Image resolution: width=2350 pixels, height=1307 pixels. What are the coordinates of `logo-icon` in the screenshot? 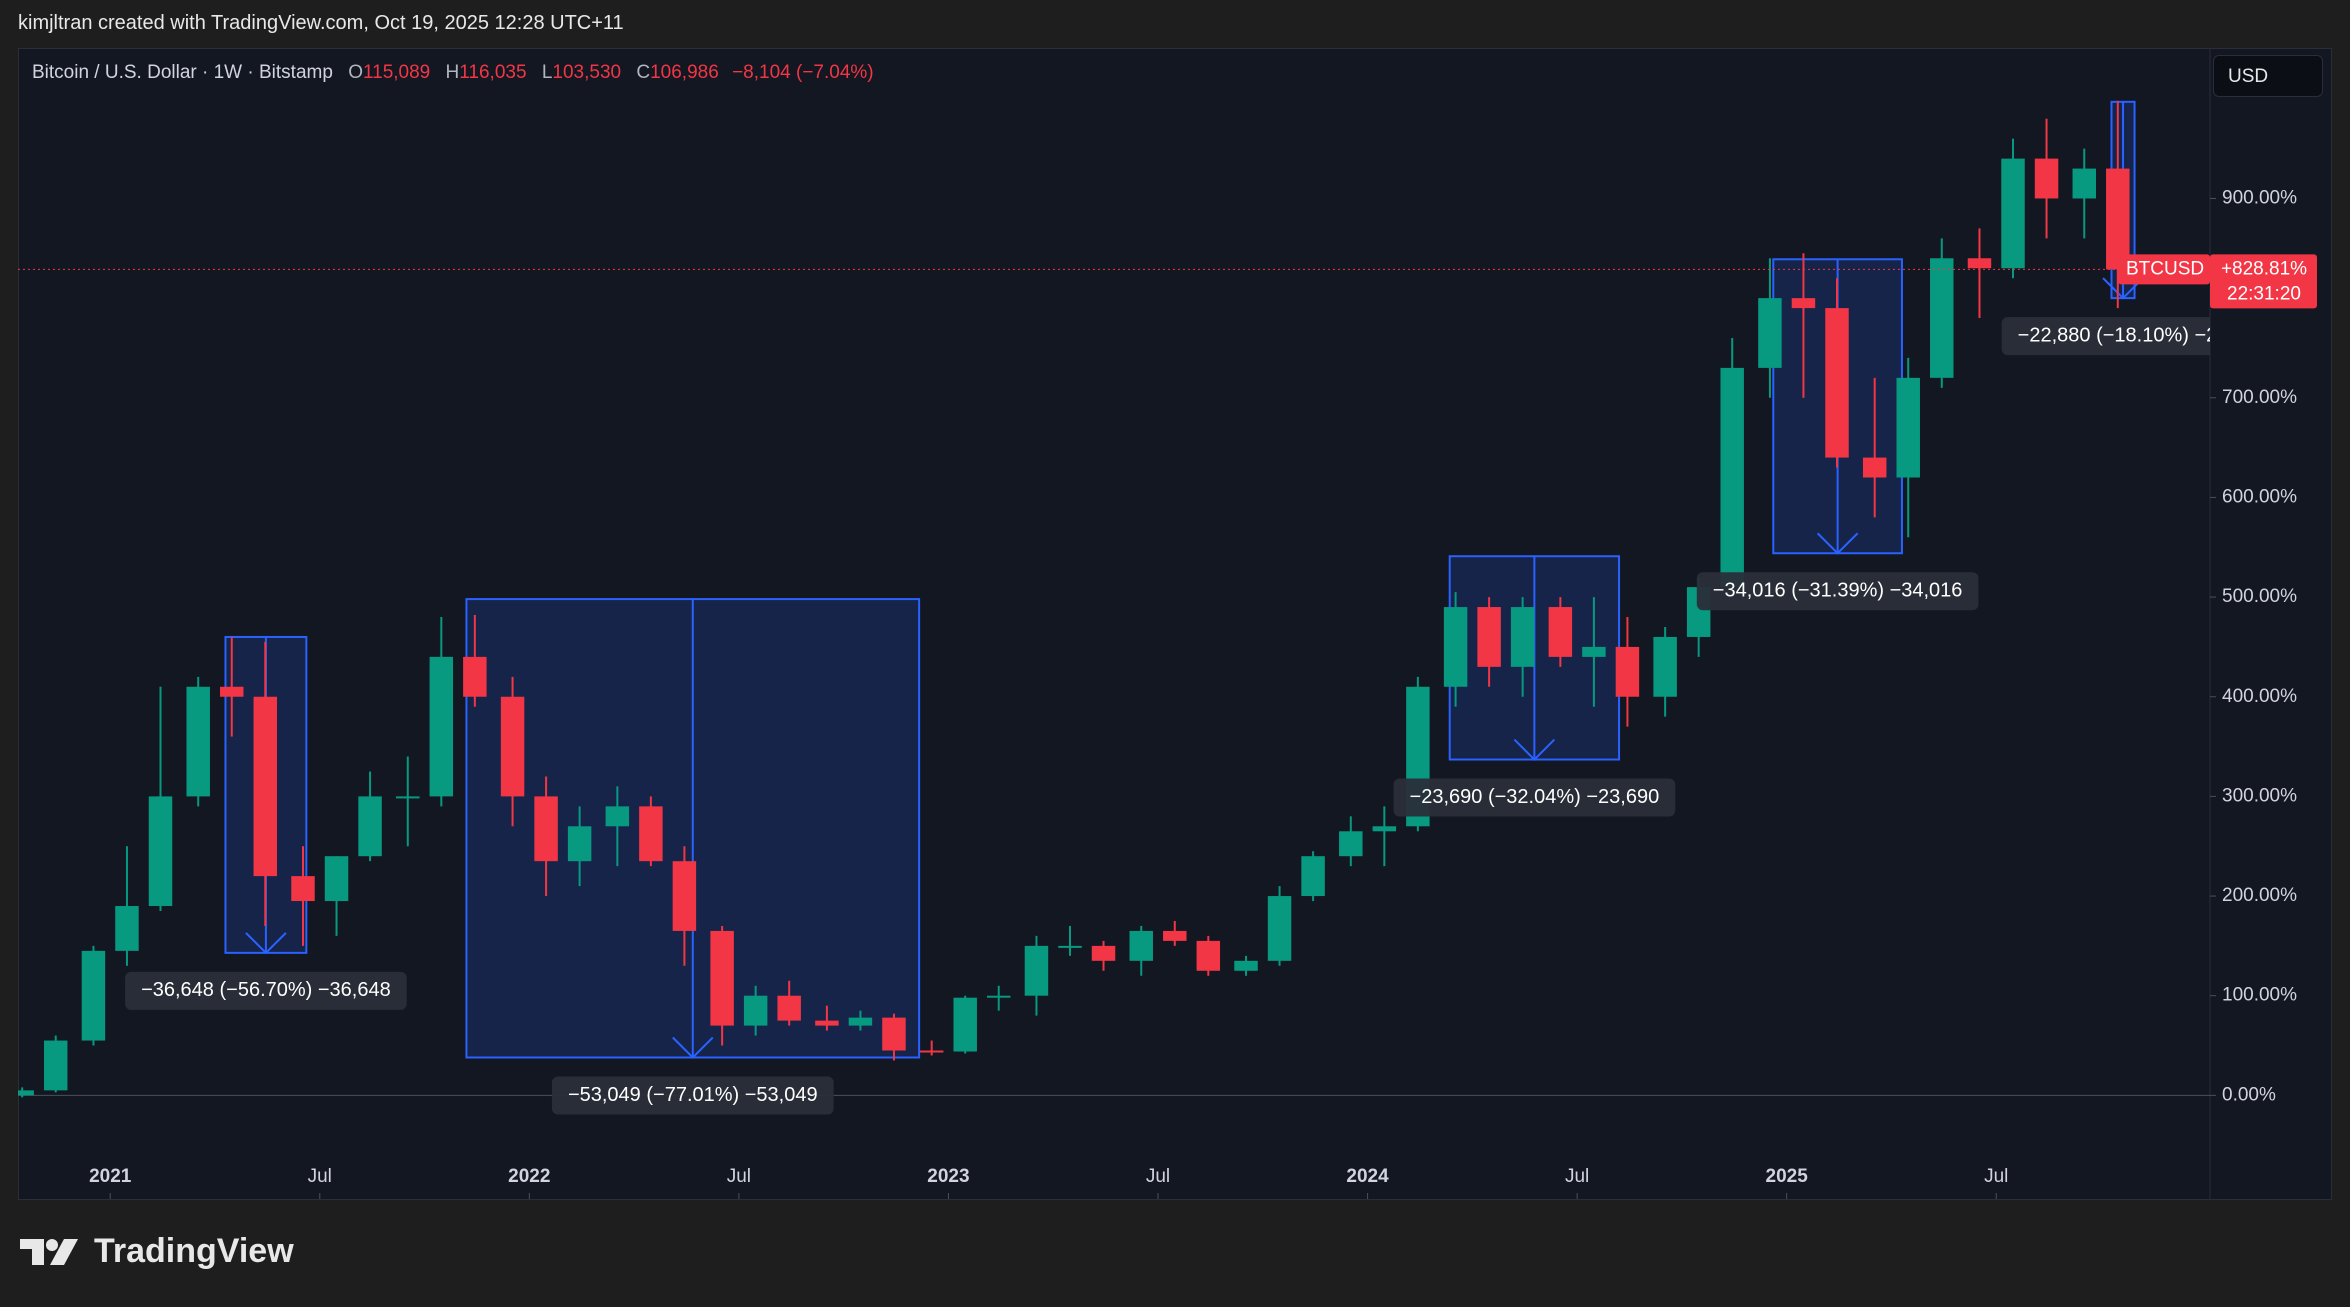 It's located at (49, 1251).